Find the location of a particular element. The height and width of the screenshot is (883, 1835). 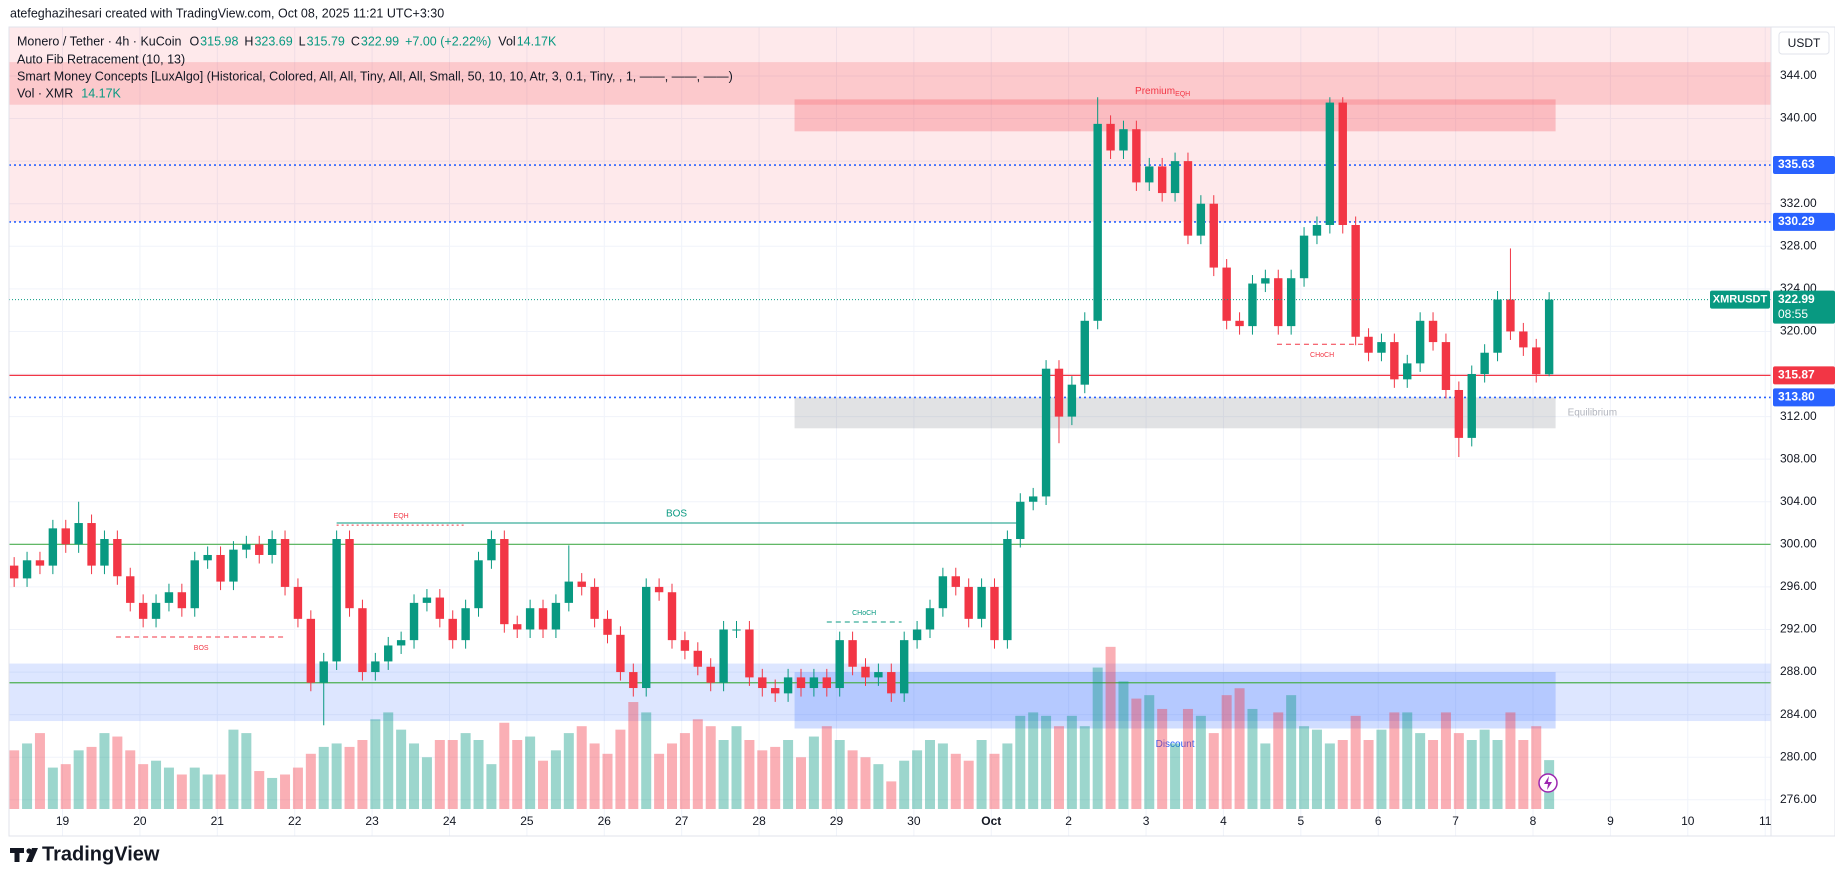

legend-text: L is located at coordinates (302, 41).